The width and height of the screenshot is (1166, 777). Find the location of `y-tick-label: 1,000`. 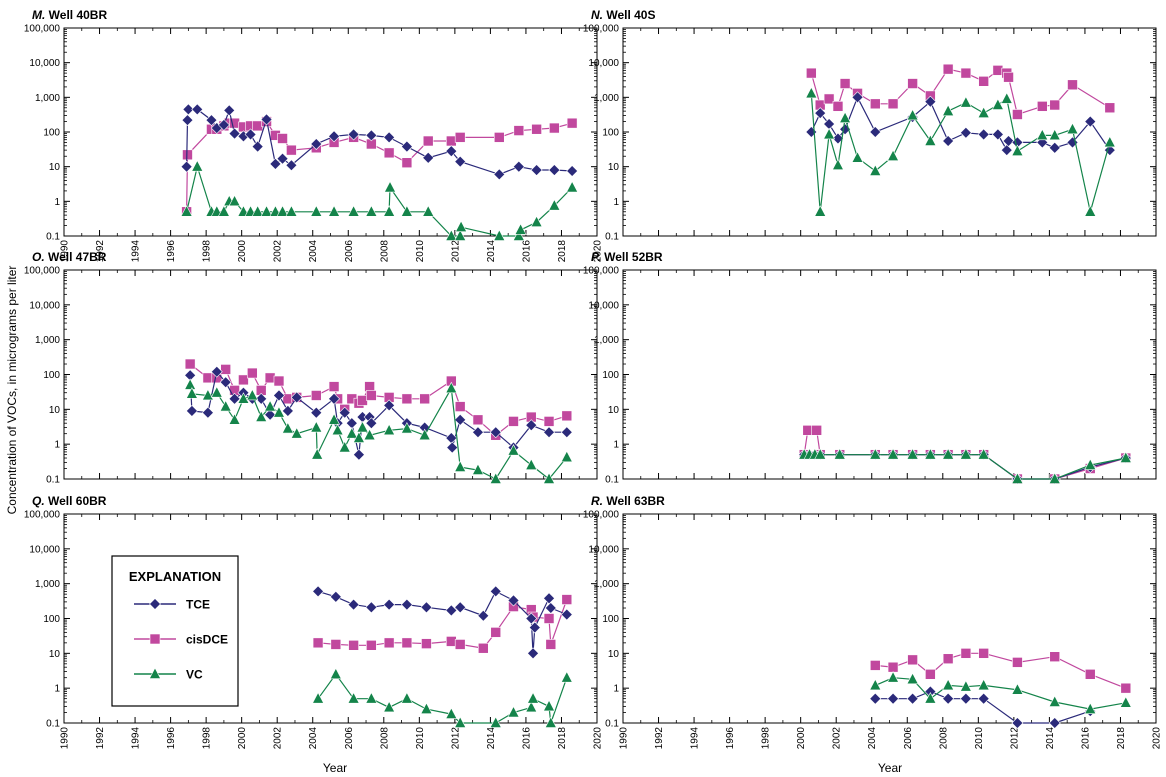

y-tick-label: 1,000 is located at coordinates (47, 98).